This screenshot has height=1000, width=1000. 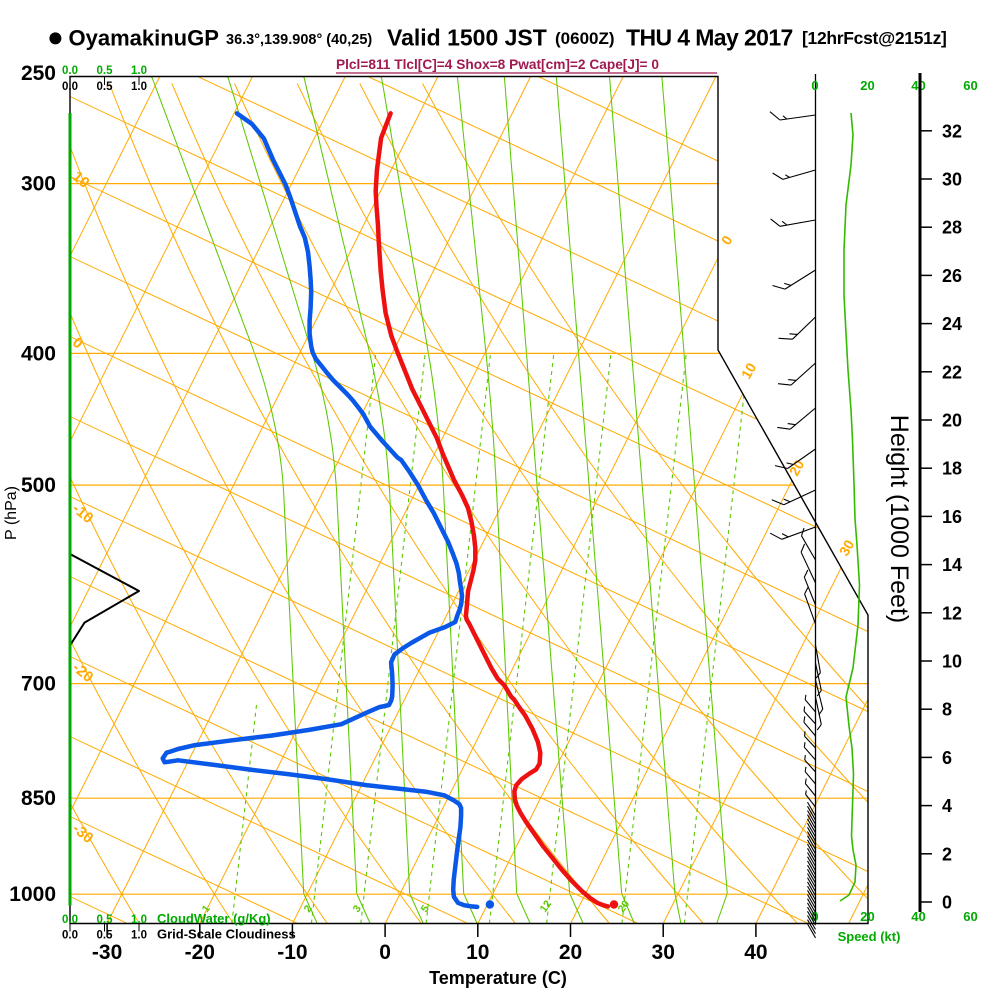 I want to click on svg-text: 3, so click(x=357, y=909).